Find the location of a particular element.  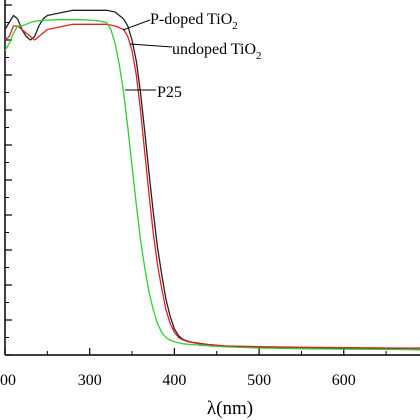

x-tick-label: 500 is located at coordinates (259, 380).